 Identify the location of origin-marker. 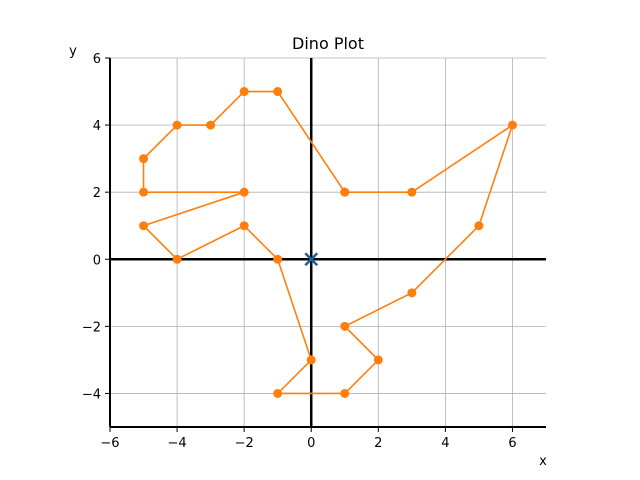
(311, 259).